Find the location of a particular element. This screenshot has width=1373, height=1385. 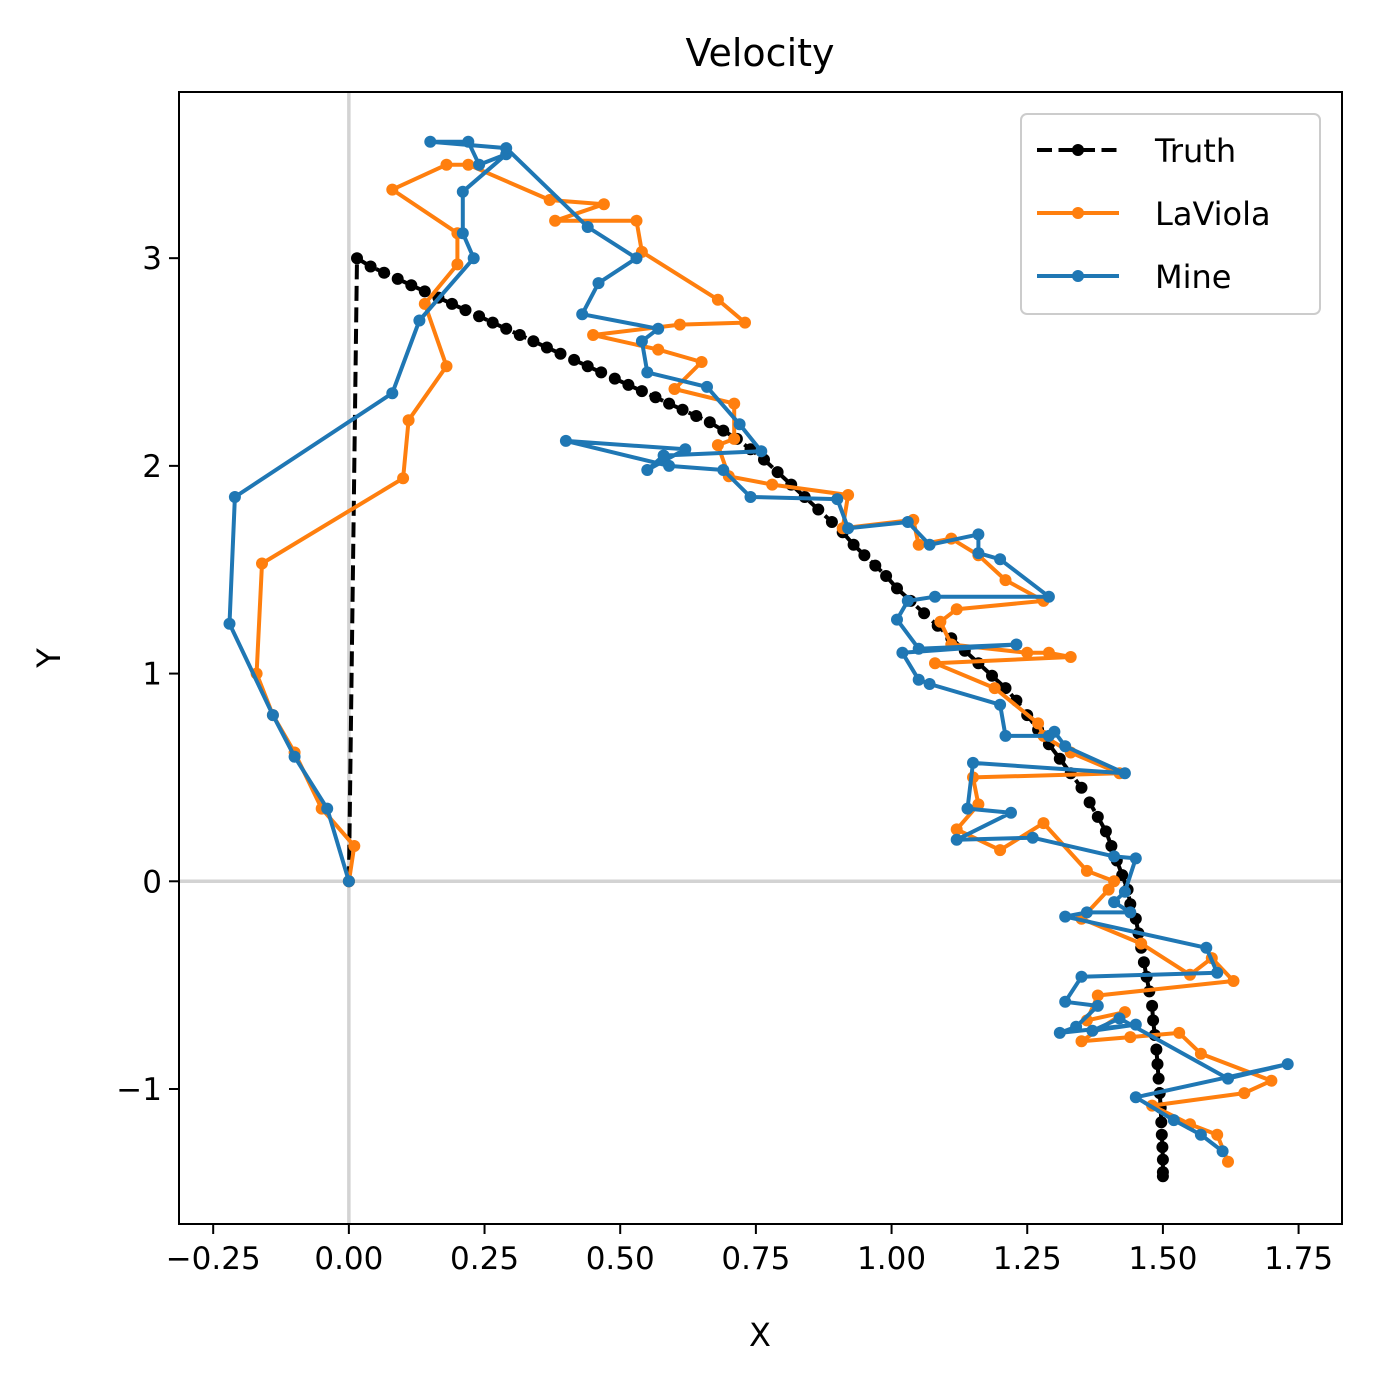

x-tick-label: 0.00 is located at coordinates (348, 1259).